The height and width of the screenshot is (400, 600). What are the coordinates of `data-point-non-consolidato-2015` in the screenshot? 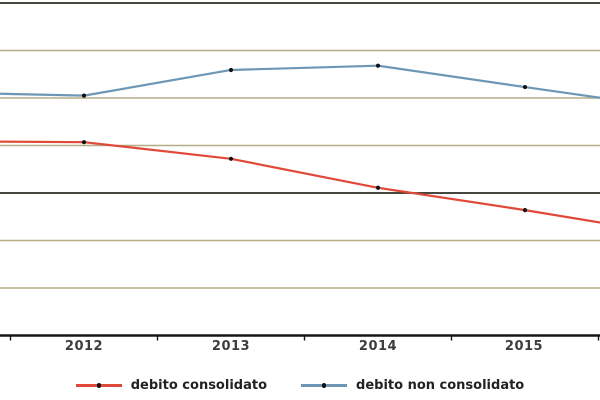 It's located at (525, 87).